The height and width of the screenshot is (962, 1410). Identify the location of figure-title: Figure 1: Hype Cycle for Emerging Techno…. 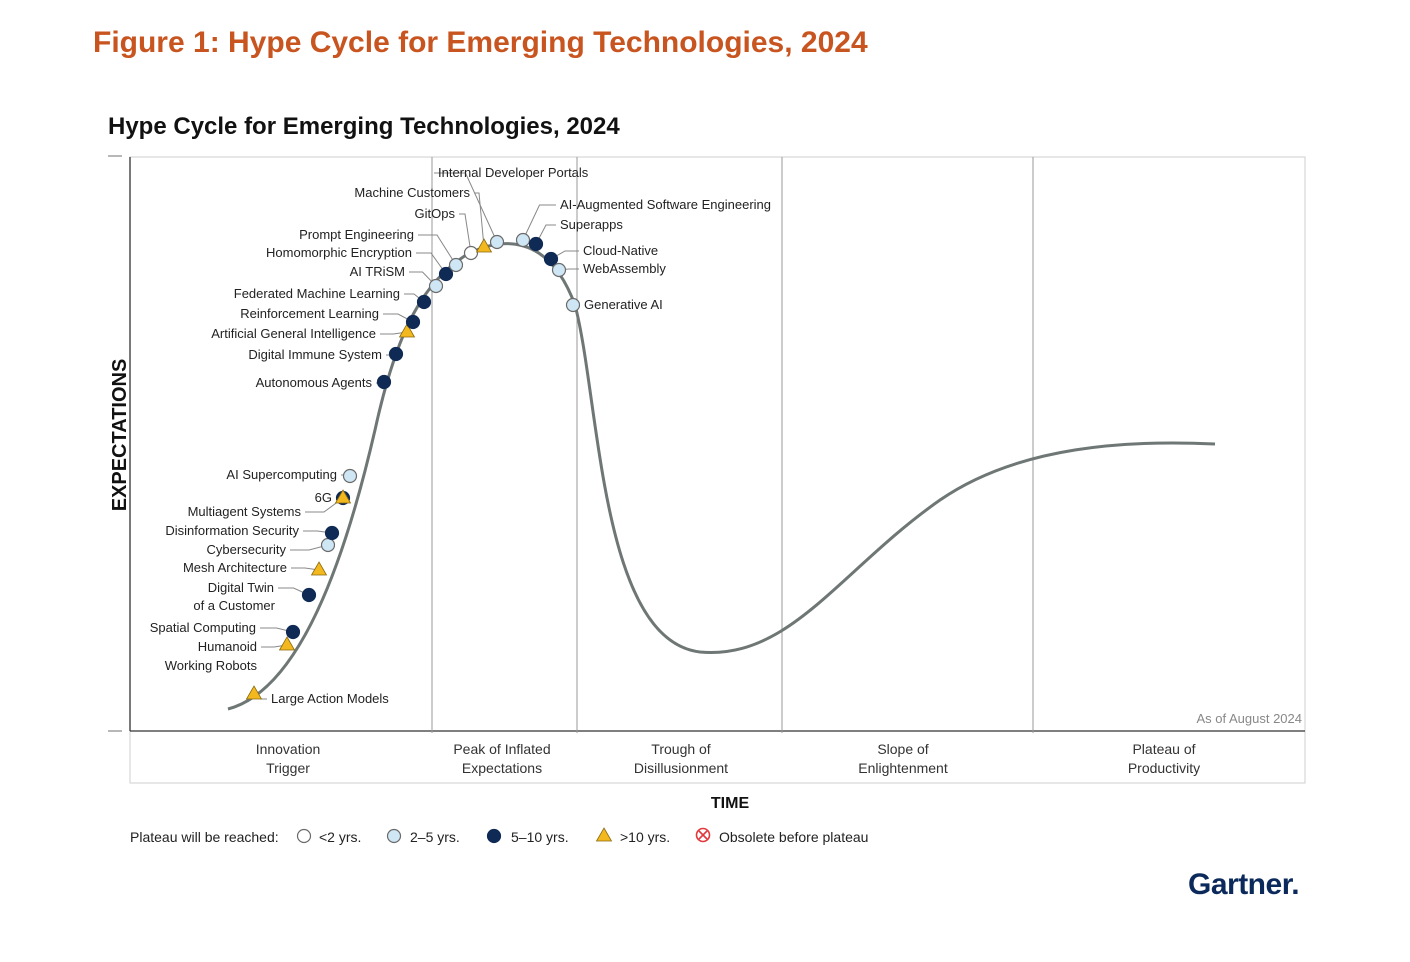
(480, 42).